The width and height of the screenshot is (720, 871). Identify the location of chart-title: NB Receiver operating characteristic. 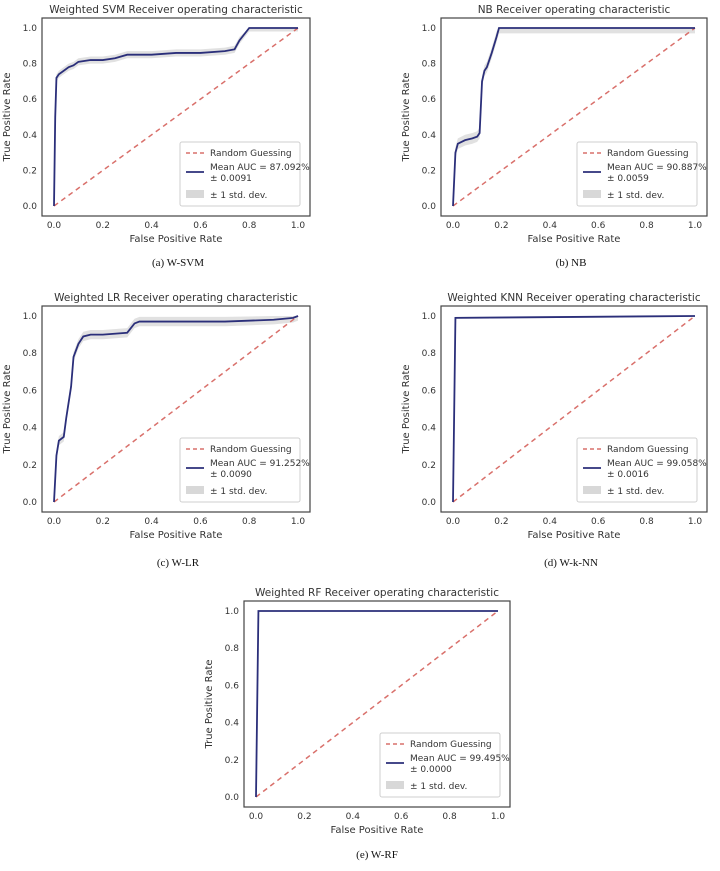
(574, 10).